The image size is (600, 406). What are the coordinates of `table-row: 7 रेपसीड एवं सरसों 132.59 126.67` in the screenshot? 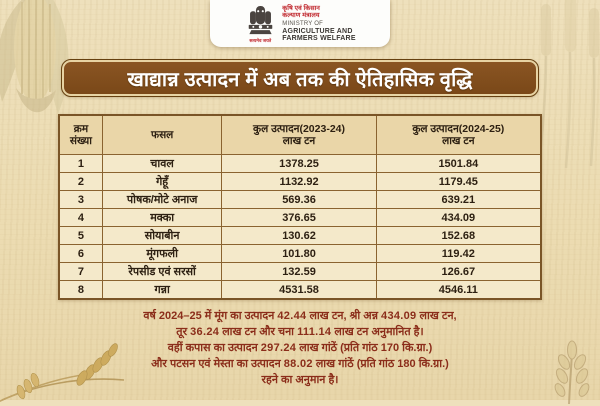 It's located at (300, 271).